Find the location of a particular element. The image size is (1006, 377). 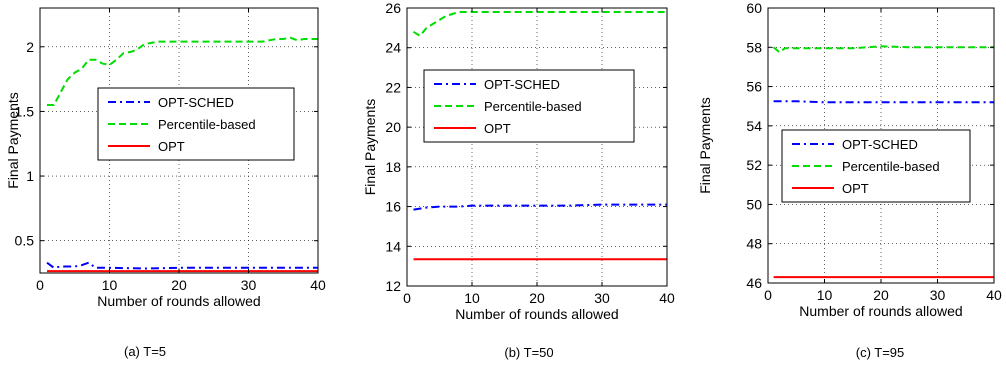

y-tick-label: 50 is located at coordinates (754, 204).